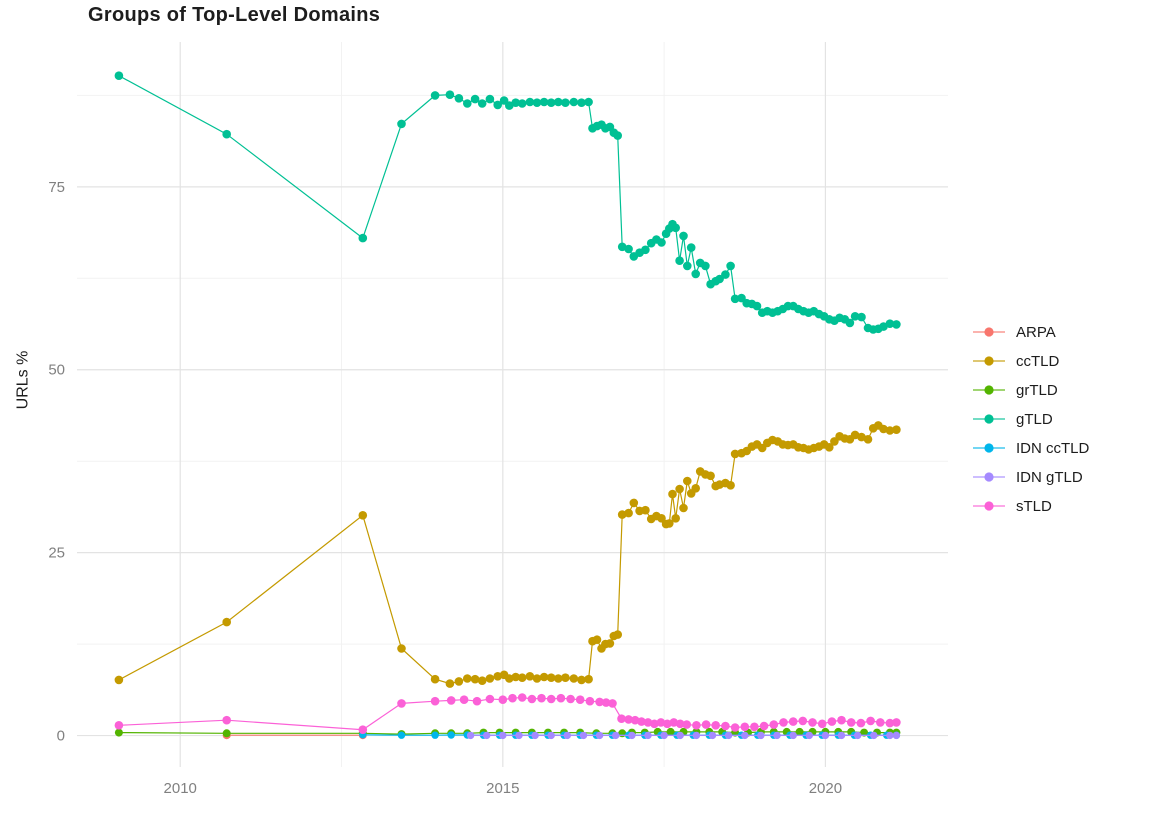 Image resolution: width=1164 pixels, height=827 pixels. What do you see at coordinates (1053, 448) in the screenshot?
I see `legend-label: IDN ccTLD` at bounding box center [1053, 448].